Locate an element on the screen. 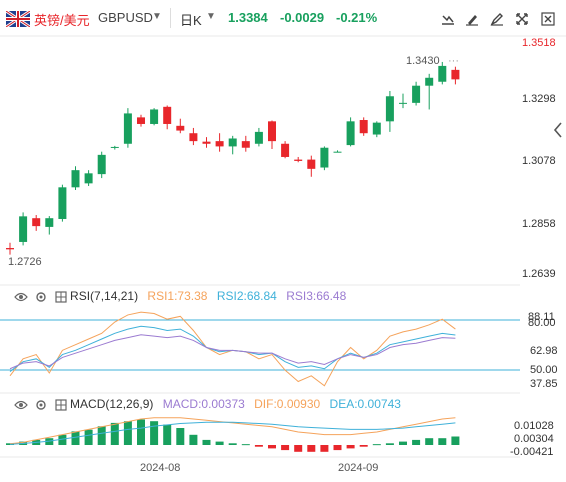  price-axis-label: 1.3298 is located at coordinates (539, 99).